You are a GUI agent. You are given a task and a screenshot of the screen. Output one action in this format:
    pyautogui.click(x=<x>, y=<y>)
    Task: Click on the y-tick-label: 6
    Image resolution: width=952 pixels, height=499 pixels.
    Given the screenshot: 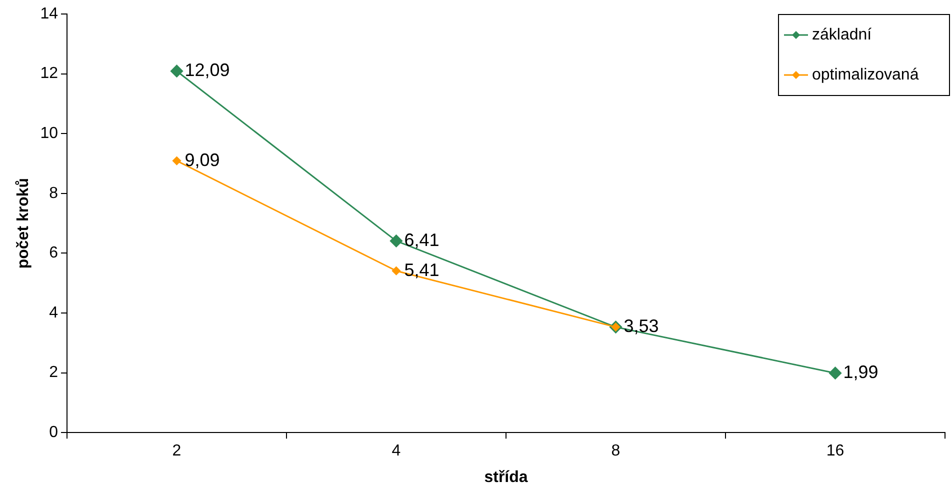 What is the action you would take?
    pyautogui.click(x=53, y=253)
    